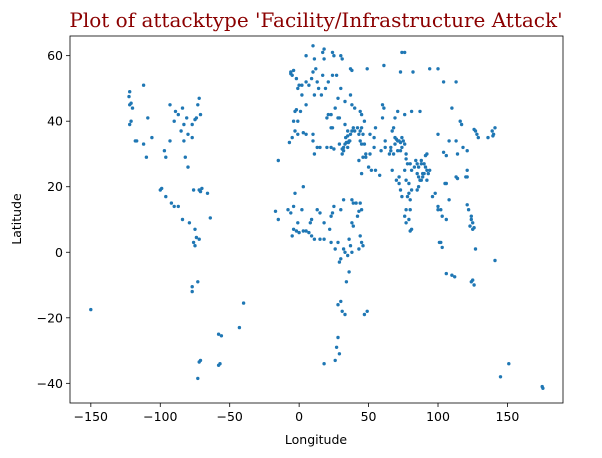 The image size is (602, 458). I want to click on x-tick-label: 150, so click(508, 416).